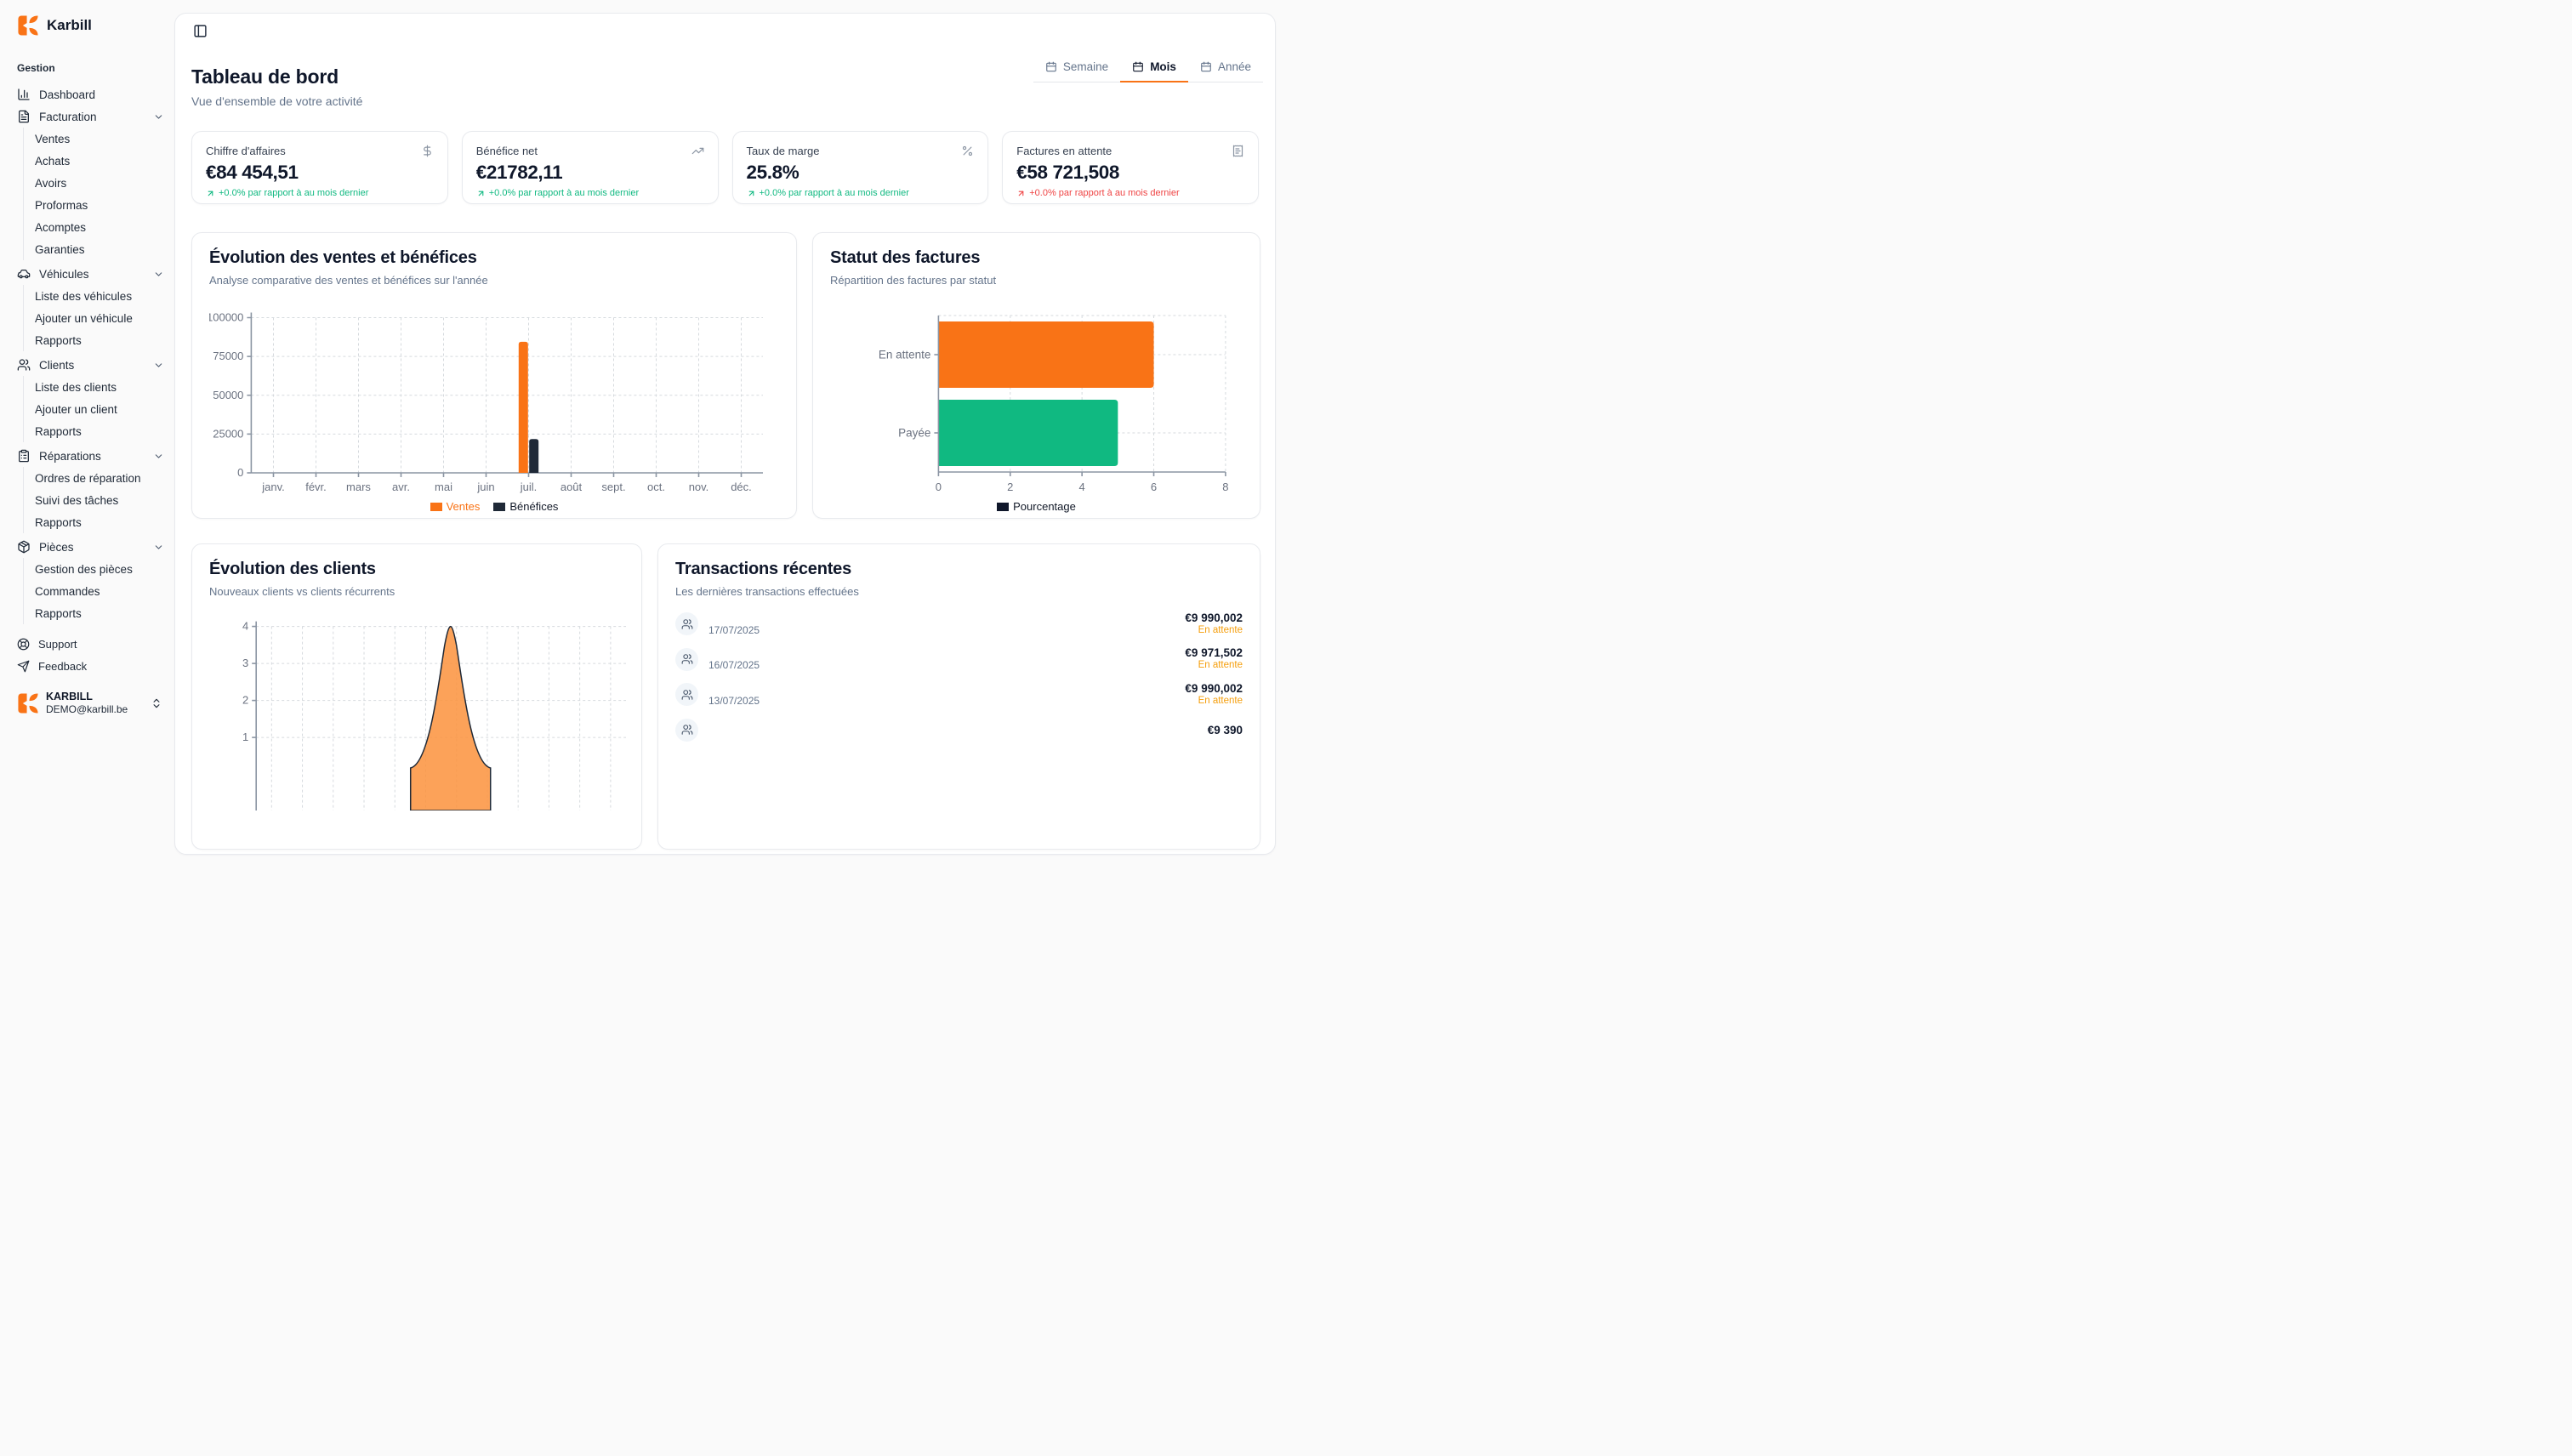 Image resolution: width=2572 pixels, height=1456 pixels. I want to click on sidebar-subitem-pieces-rapports: Rapports, so click(59, 613).